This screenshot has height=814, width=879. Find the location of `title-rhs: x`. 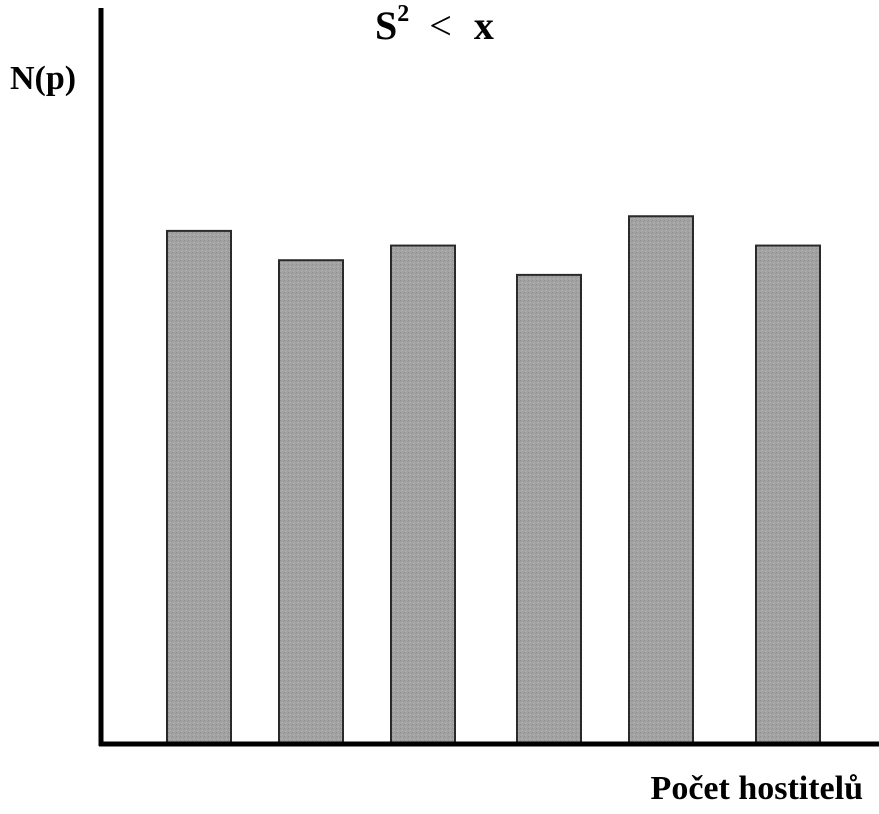

title-rhs: x is located at coordinates (483, 25).